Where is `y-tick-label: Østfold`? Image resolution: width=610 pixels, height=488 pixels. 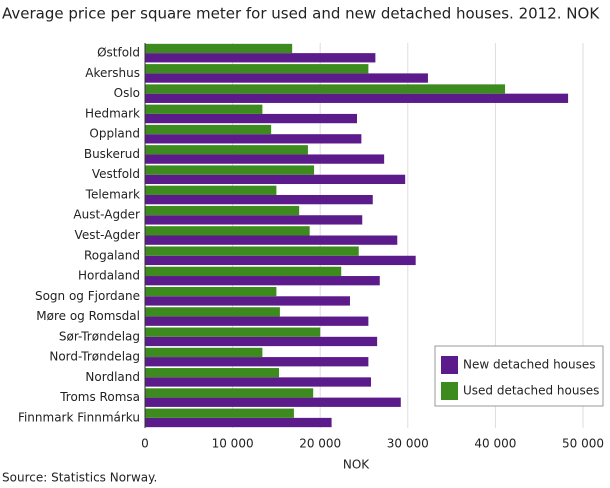 y-tick-label: Østfold is located at coordinates (118, 53).